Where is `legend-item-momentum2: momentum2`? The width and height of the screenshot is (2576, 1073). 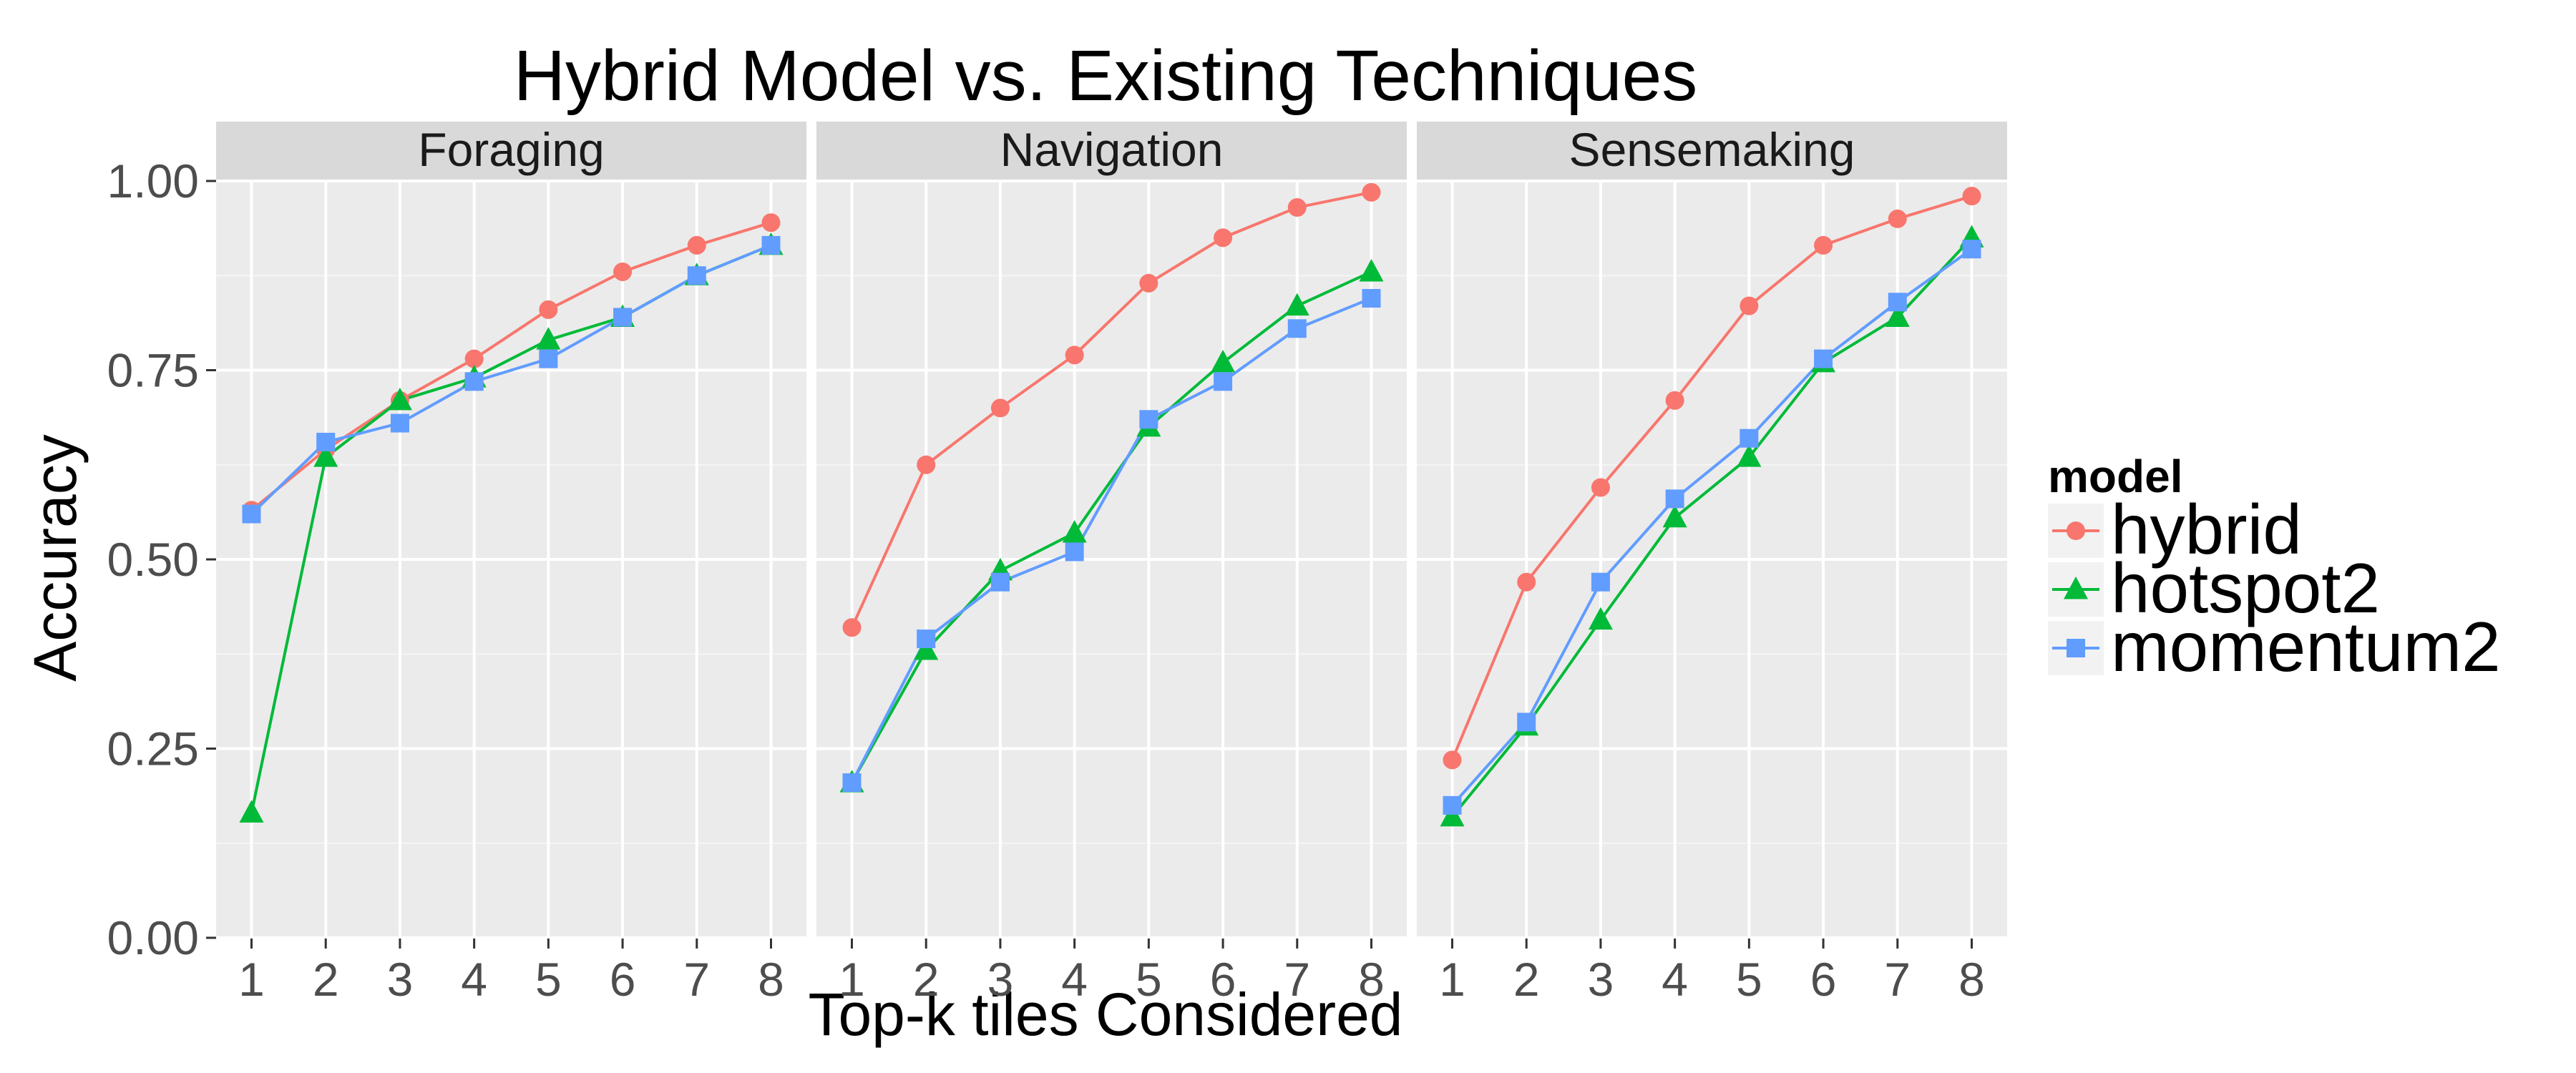
legend-item-momentum2: momentum2 is located at coordinates (2274, 646).